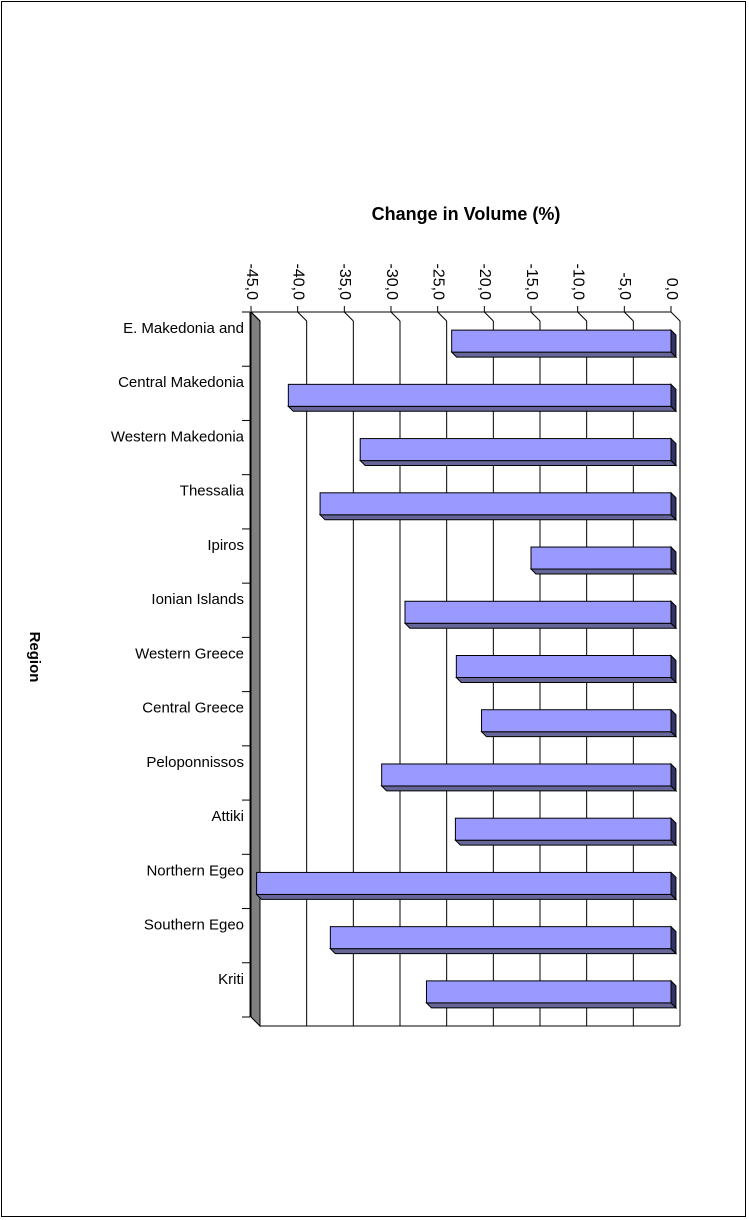 This screenshot has width=749, height=1220. I want to click on category-label: Northern Egeo, so click(195, 870).